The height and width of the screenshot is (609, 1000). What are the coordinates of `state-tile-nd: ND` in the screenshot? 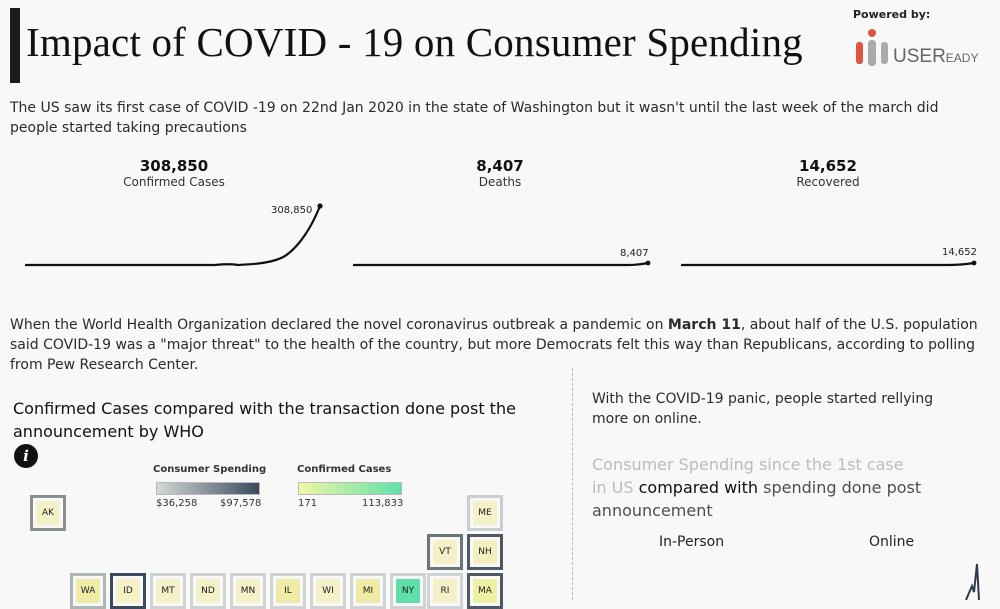 It's located at (208, 591).